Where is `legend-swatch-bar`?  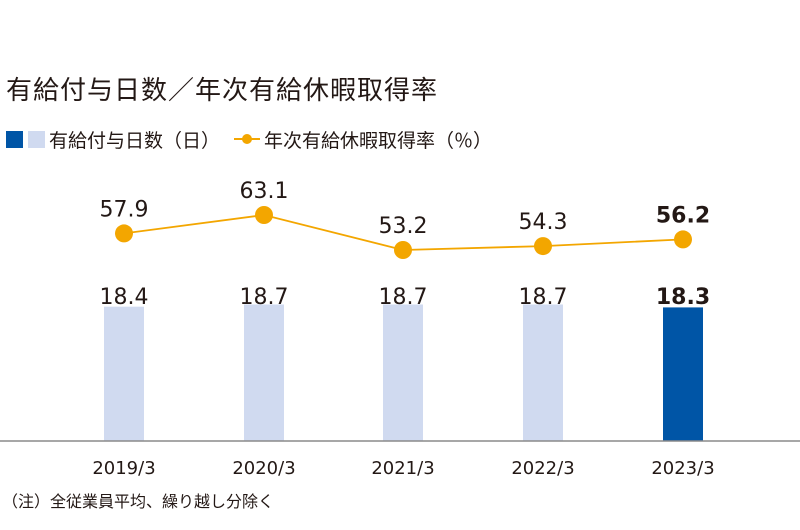
legend-swatch-bar is located at coordinates (36, 139).